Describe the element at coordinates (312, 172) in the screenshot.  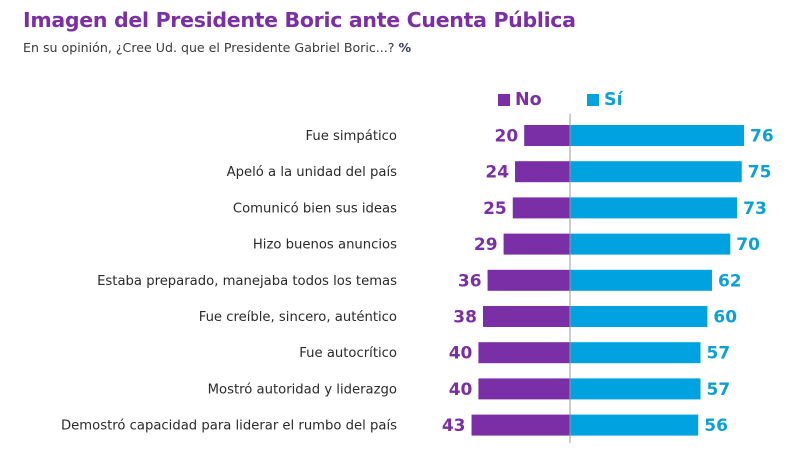
I see `category-label: Apeló a la unidad del país` at that location.